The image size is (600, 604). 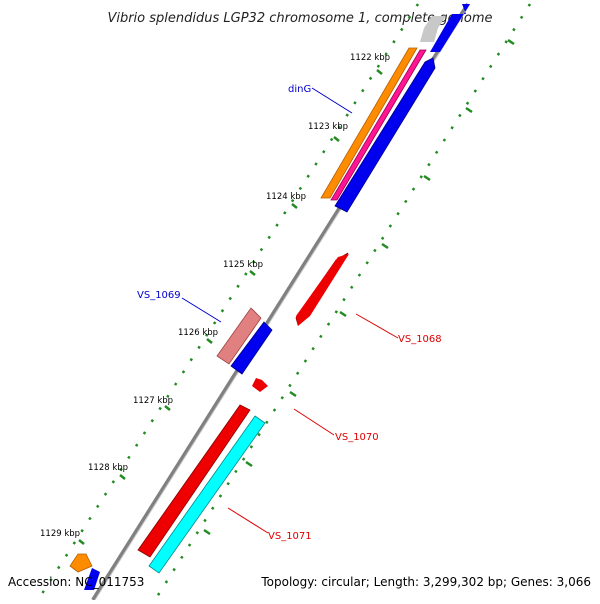 What do you see at coordinates (194, 481) in the screenshot?
I see `gene-vs1071-red` at bounding box center [194, 481].